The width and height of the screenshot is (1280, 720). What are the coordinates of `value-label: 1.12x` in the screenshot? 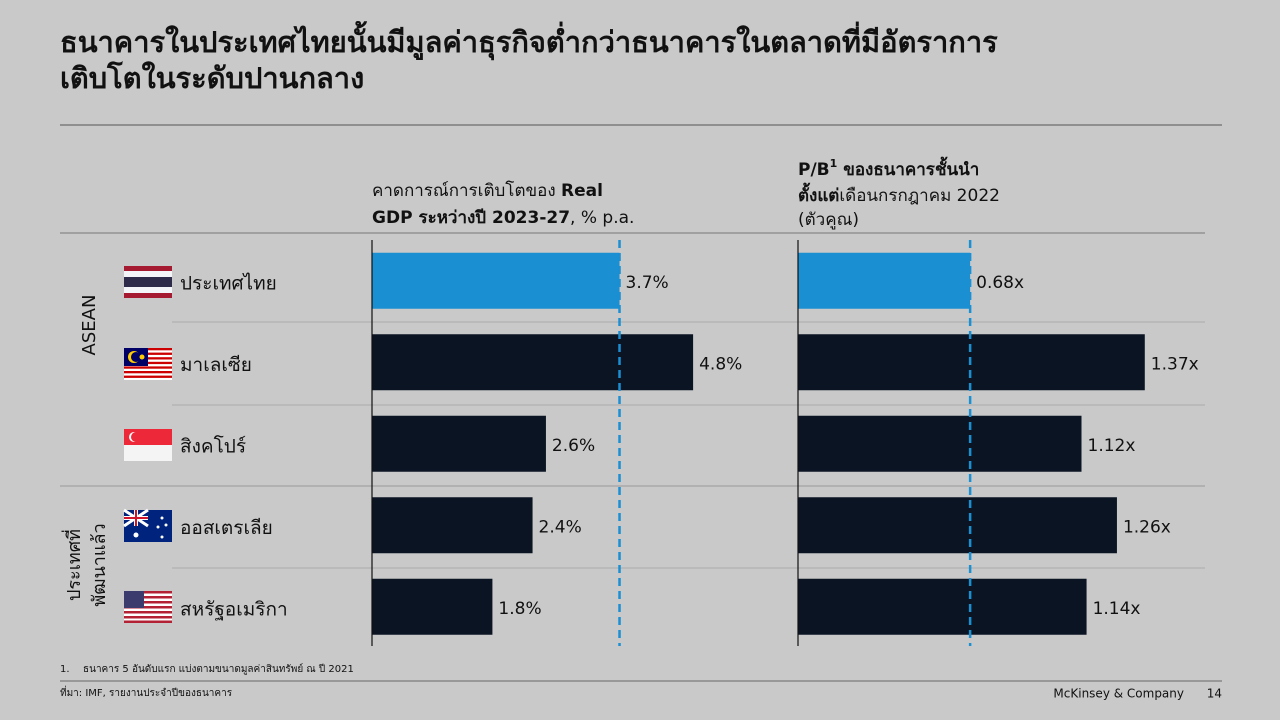 It's located at (1112, 446).